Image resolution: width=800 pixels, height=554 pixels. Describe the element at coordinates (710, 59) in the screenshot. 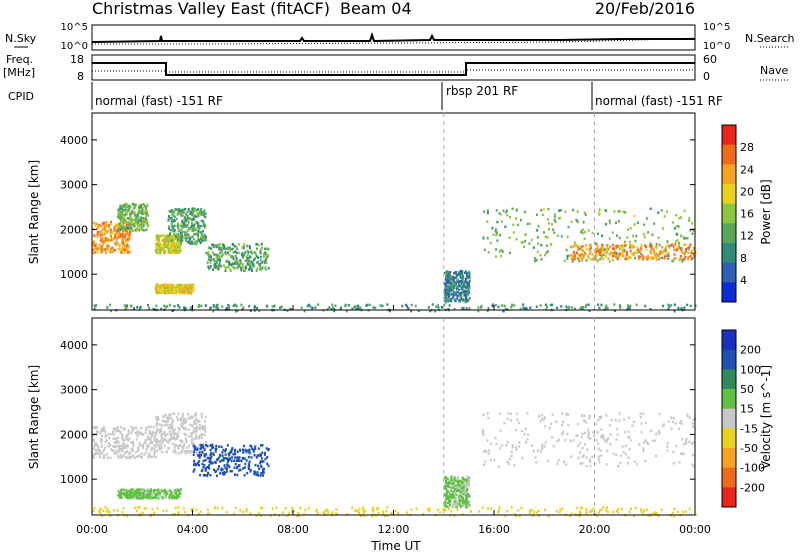

I see `nave-tick-top: 60` at that location.